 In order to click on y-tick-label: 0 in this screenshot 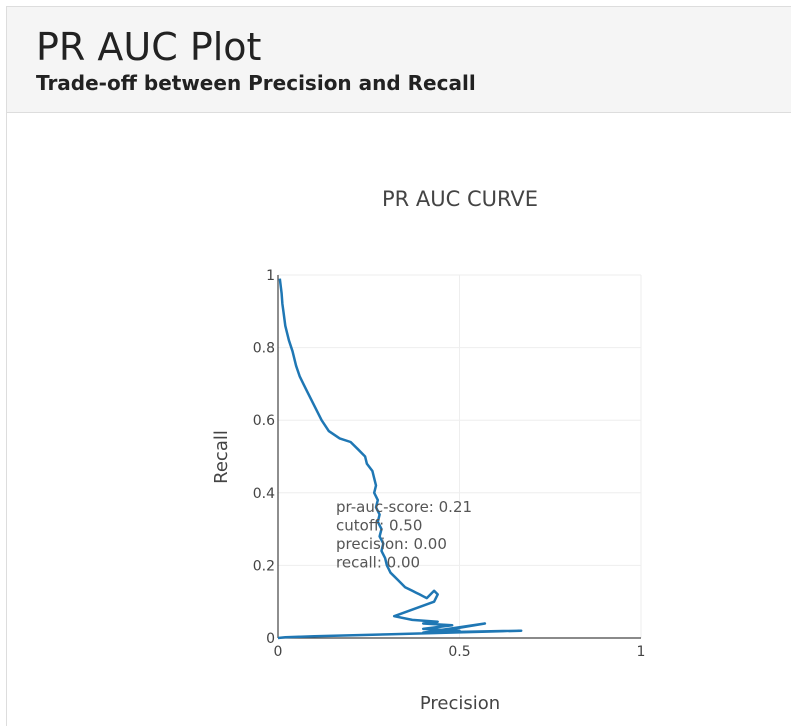, I will do `click(270, 639)`.